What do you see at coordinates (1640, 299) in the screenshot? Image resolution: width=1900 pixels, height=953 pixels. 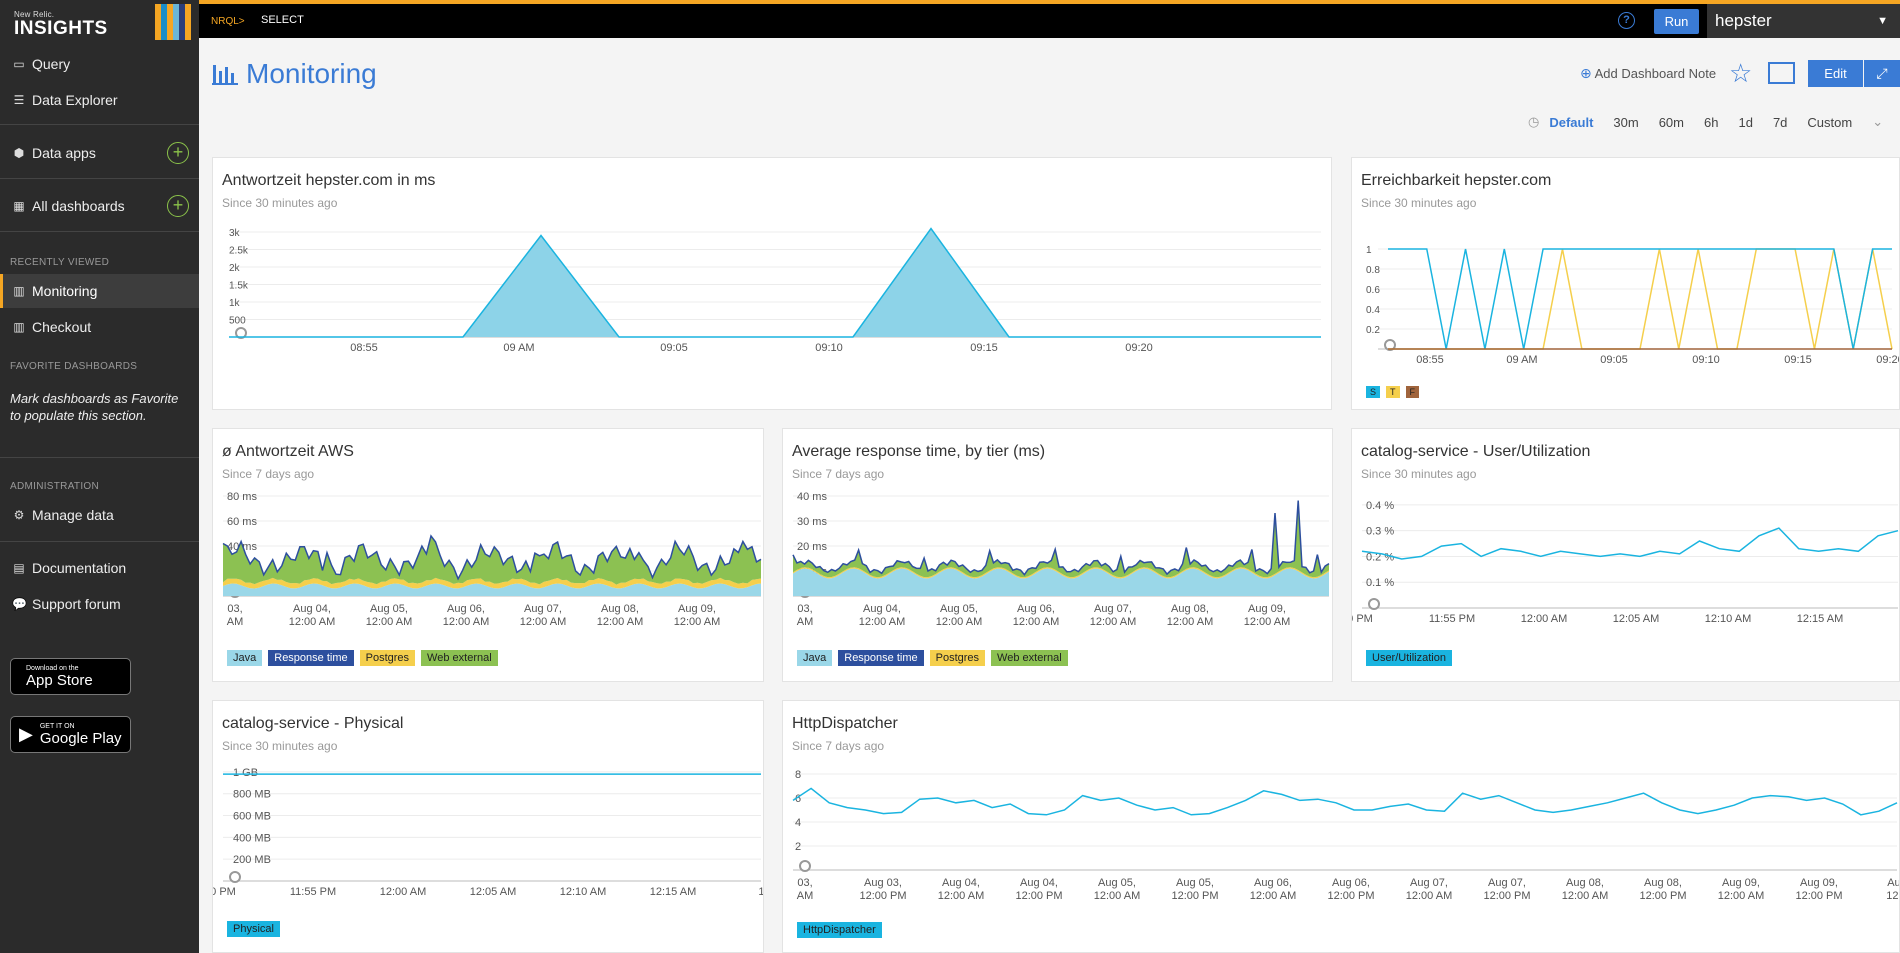 I see `line-series-t` at bounding box center [1640, 299].